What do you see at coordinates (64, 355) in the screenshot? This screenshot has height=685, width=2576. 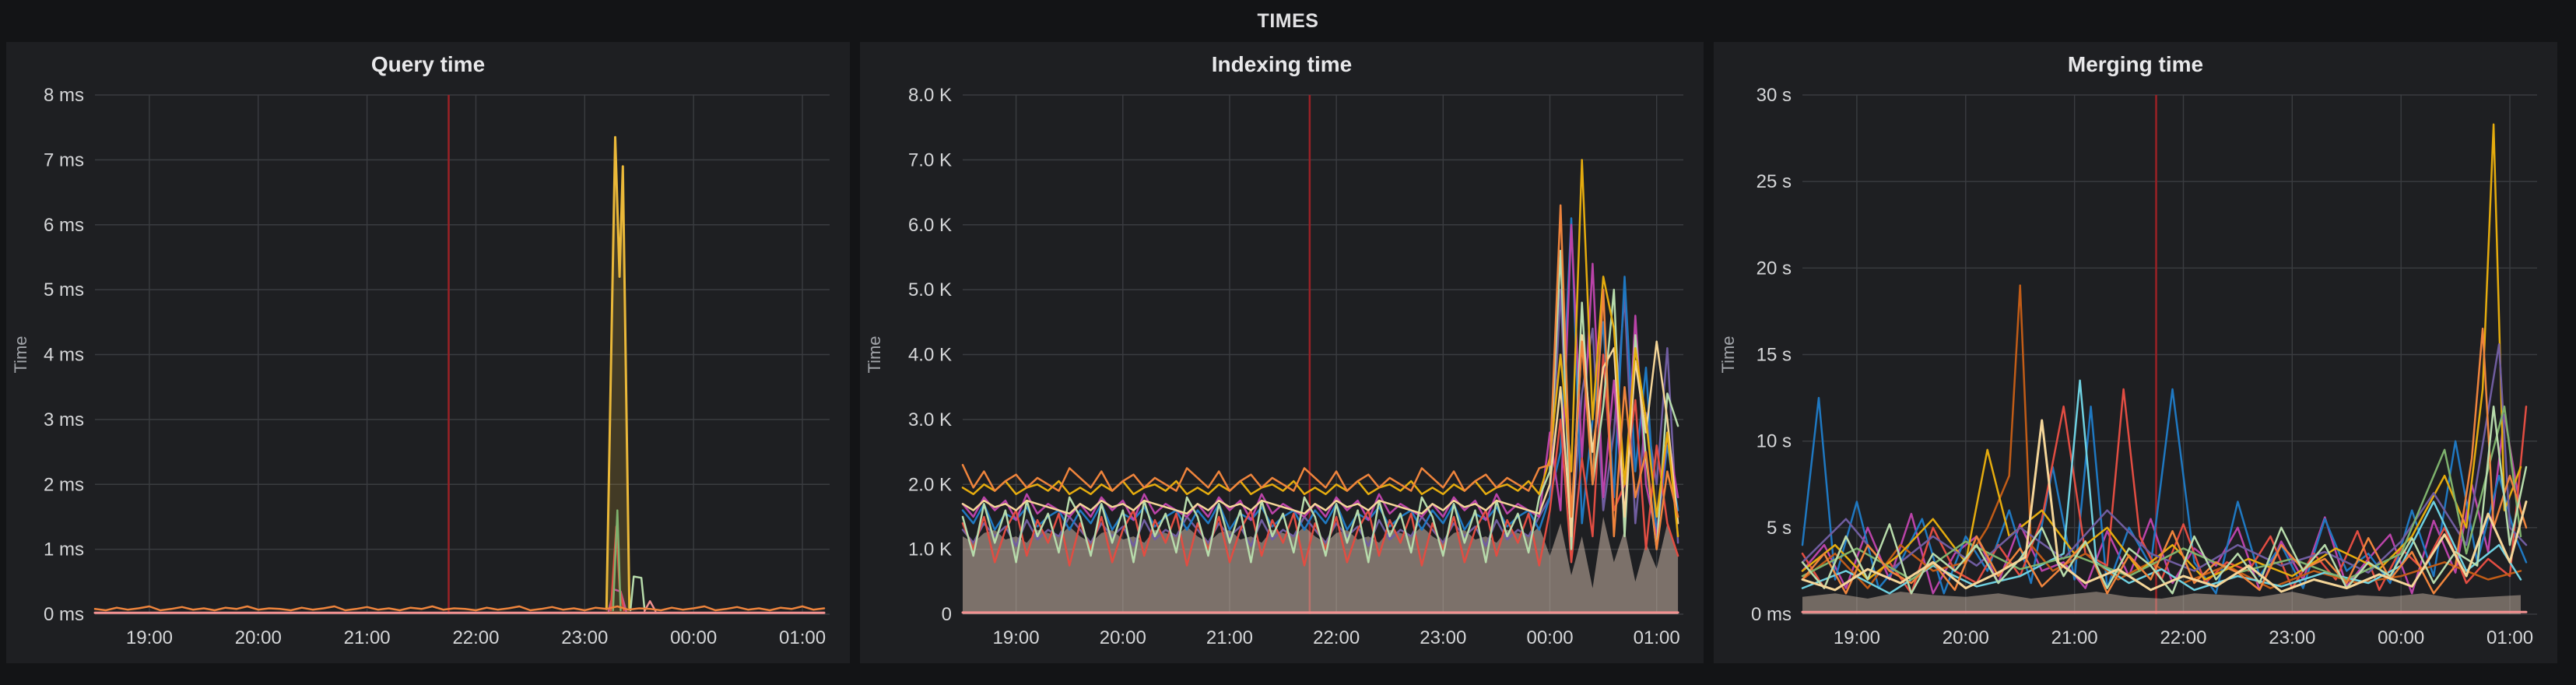 I see `svg-text: 4 ms` at bounding box center [64, 355].